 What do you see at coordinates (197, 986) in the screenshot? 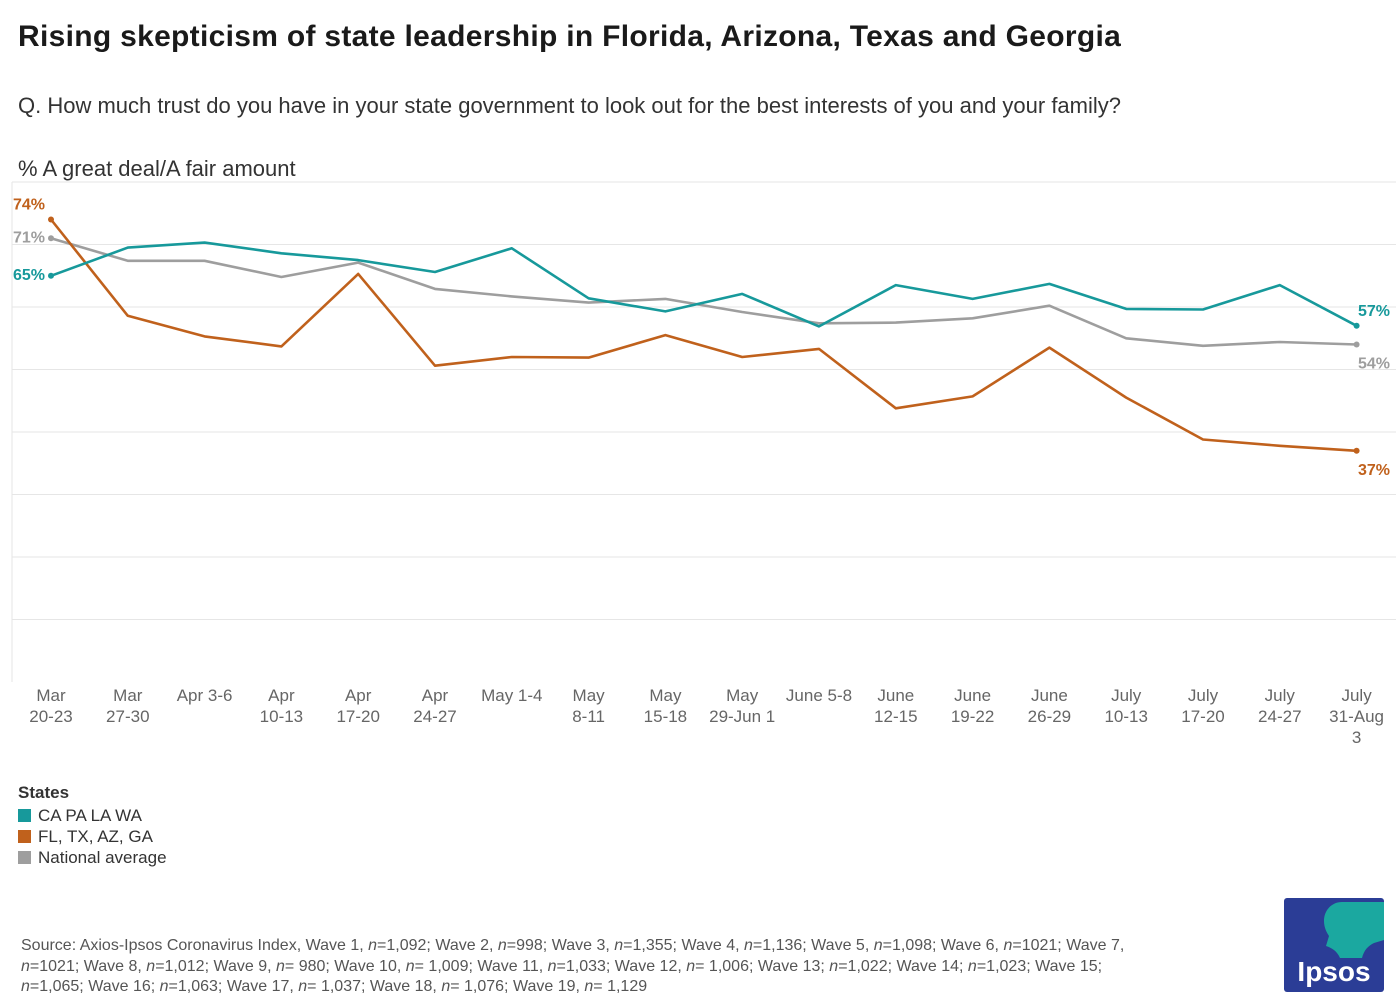
I see `source-sample-size: =1,063;` at bounding box center [197, 986].